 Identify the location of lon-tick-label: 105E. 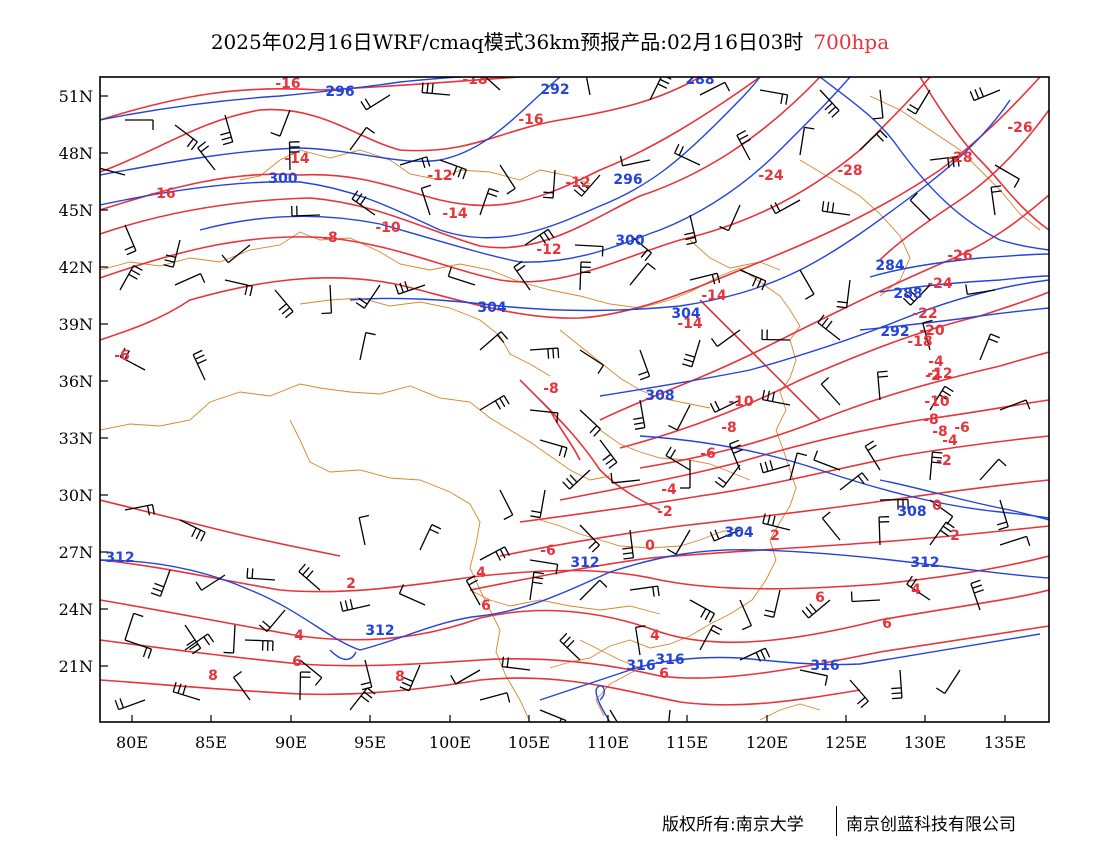
(529, 742).